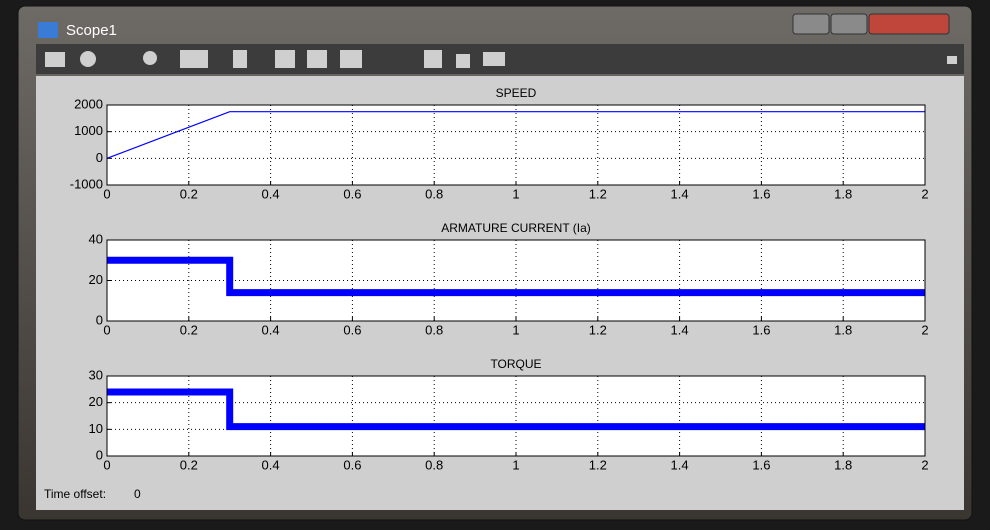 This screenshot has height=530, width=990. Describe the element at coordinates (137, 494) in the screenshot. I see `time-offset-value: 0` at that location.